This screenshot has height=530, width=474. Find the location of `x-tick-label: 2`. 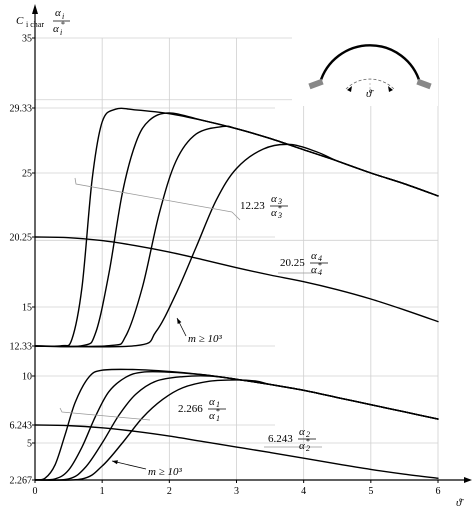

x-tick-label: 2 is located at coordinates (169, 491).